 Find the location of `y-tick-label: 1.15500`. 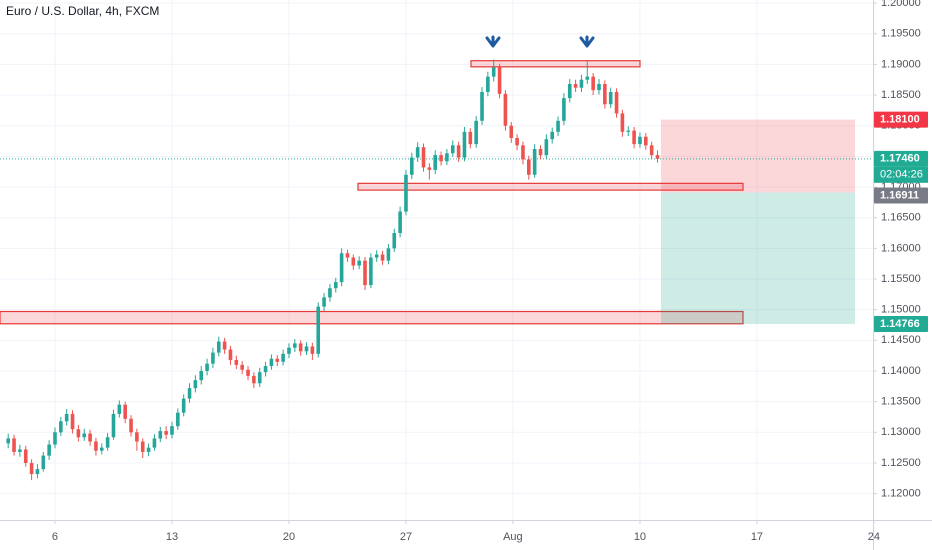

y-tick-label: 1.15500 is located at coordinates (901, 279).